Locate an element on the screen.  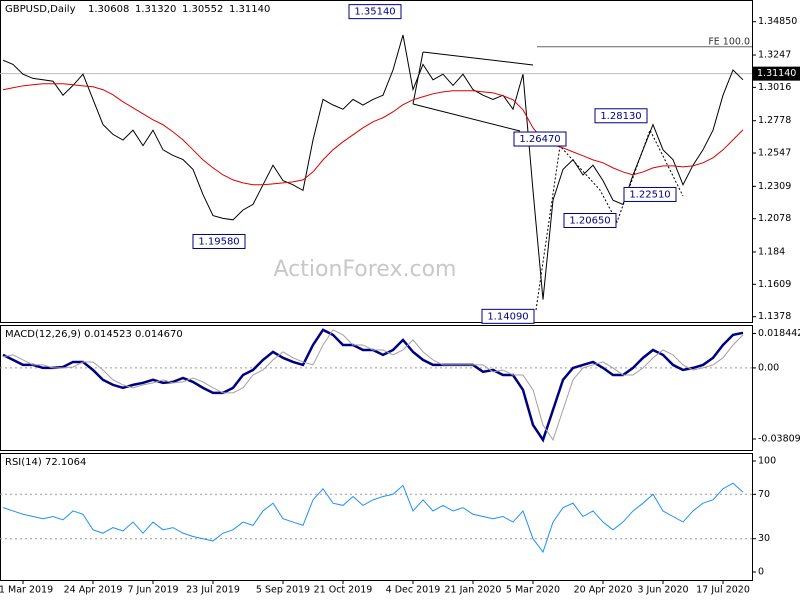
y-tick-label: 0.018442 is located at coordinates (779, 333).